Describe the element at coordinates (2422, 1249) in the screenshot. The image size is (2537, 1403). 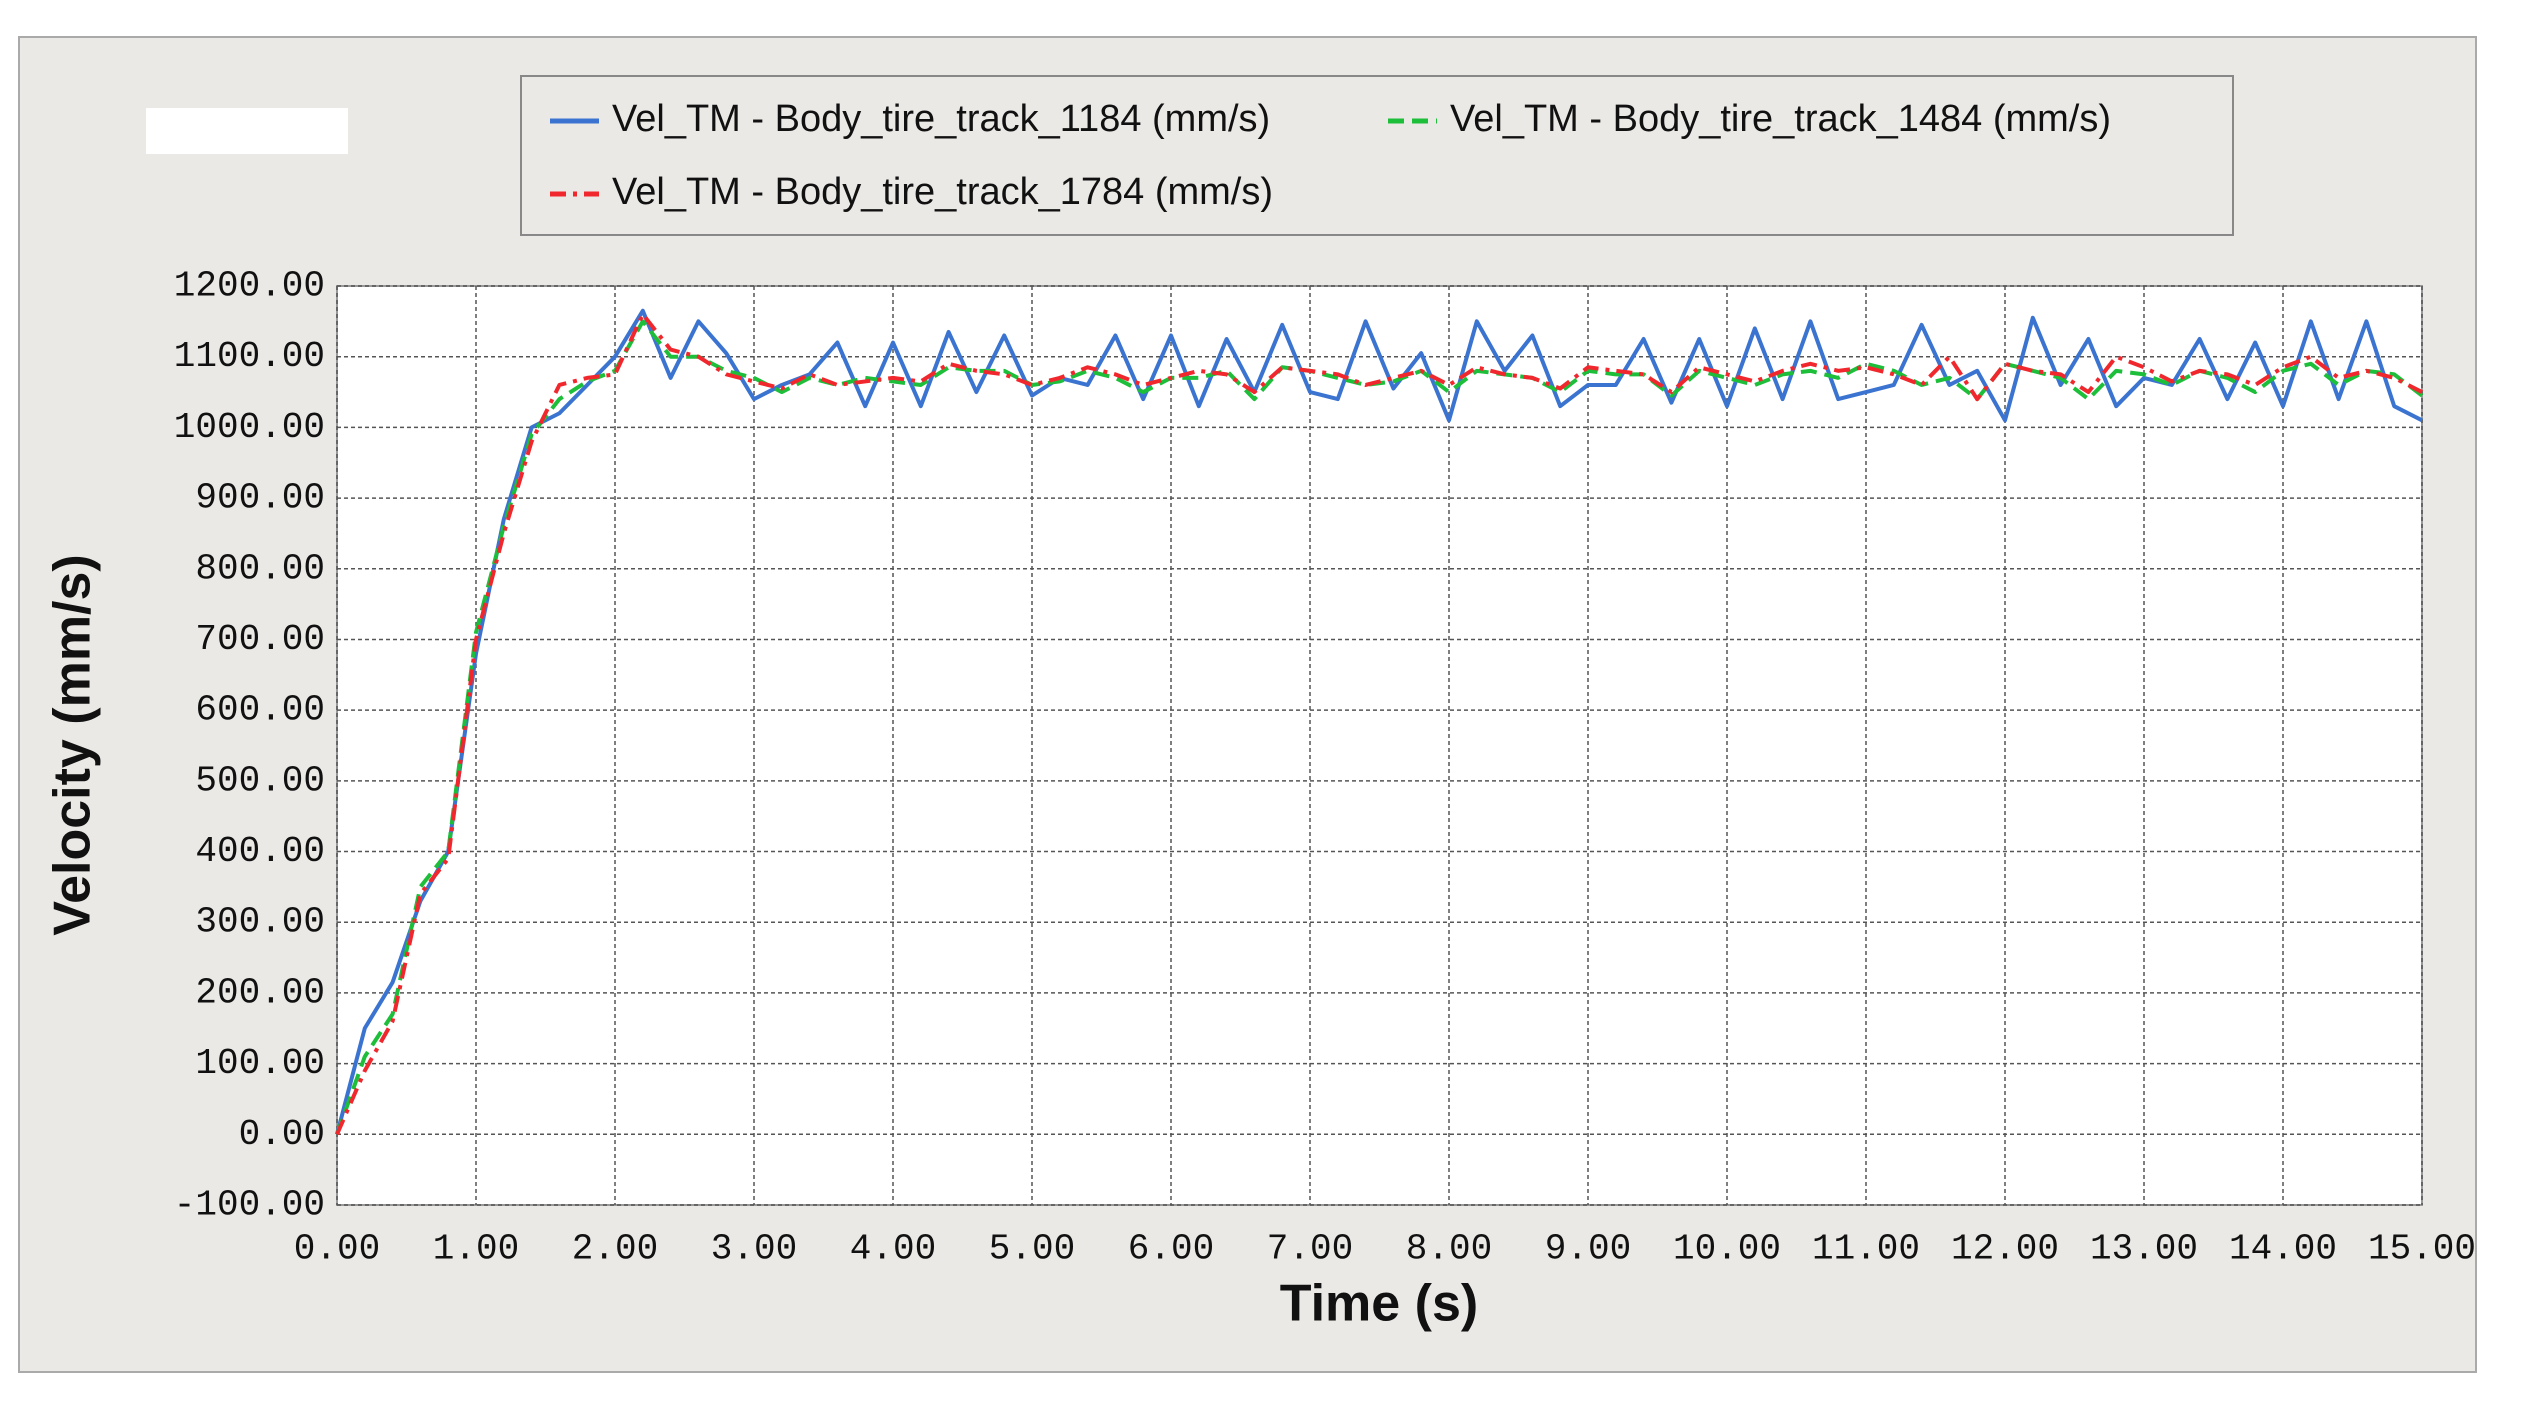
I see `x-tick-label: 15.00` at that location.